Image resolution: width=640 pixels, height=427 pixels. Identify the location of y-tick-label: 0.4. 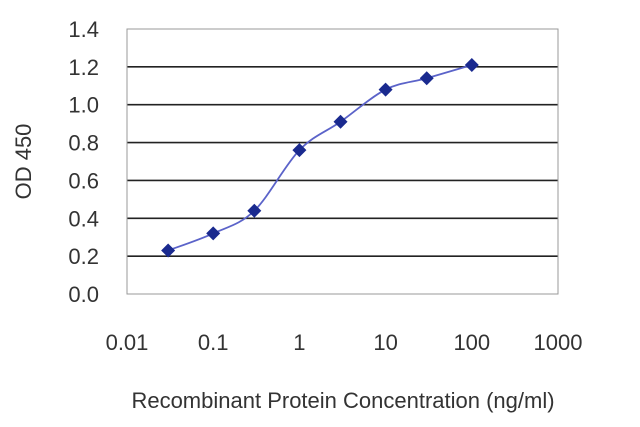
(83, 218).